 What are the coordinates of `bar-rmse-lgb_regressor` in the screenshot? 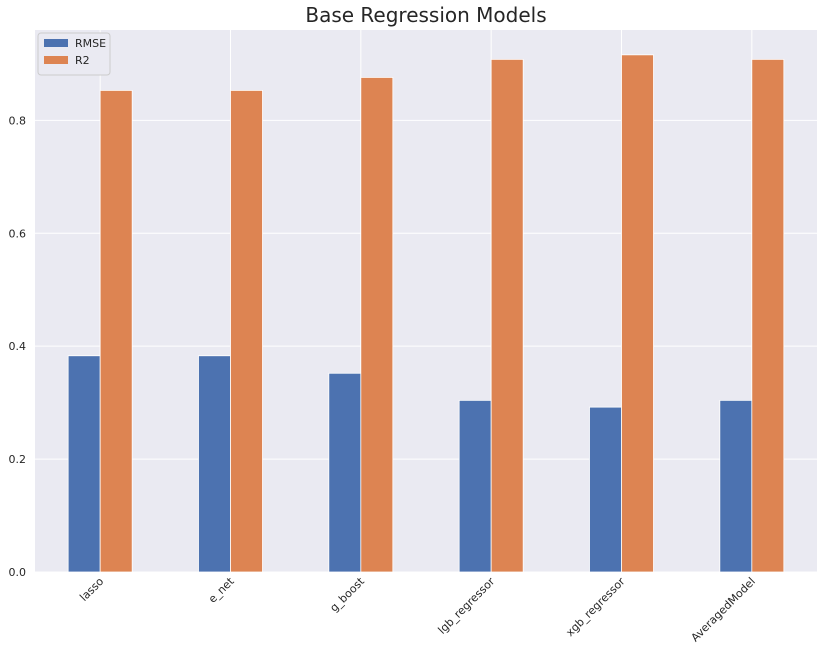 It's located at (475, 486).